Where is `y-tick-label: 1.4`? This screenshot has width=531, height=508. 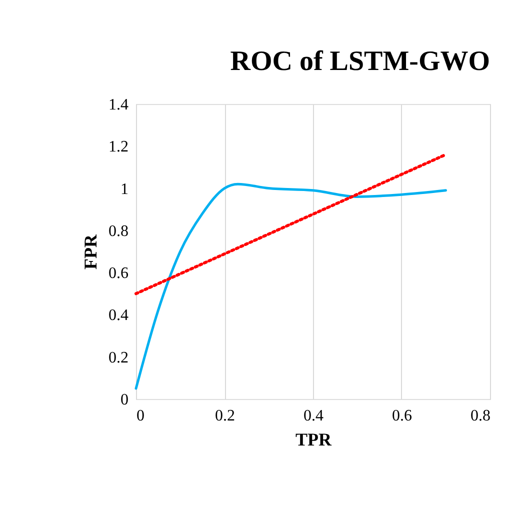
y-tick-label: 1.4 is located at coordinates (118, 105).